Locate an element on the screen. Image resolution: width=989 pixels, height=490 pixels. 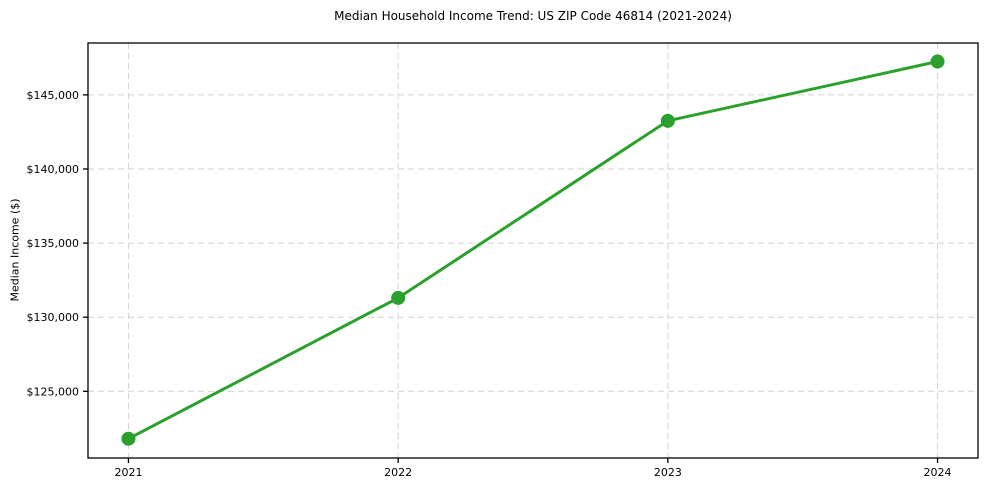
y-tick-label: $140,000 is located at coordinates (53, 169).